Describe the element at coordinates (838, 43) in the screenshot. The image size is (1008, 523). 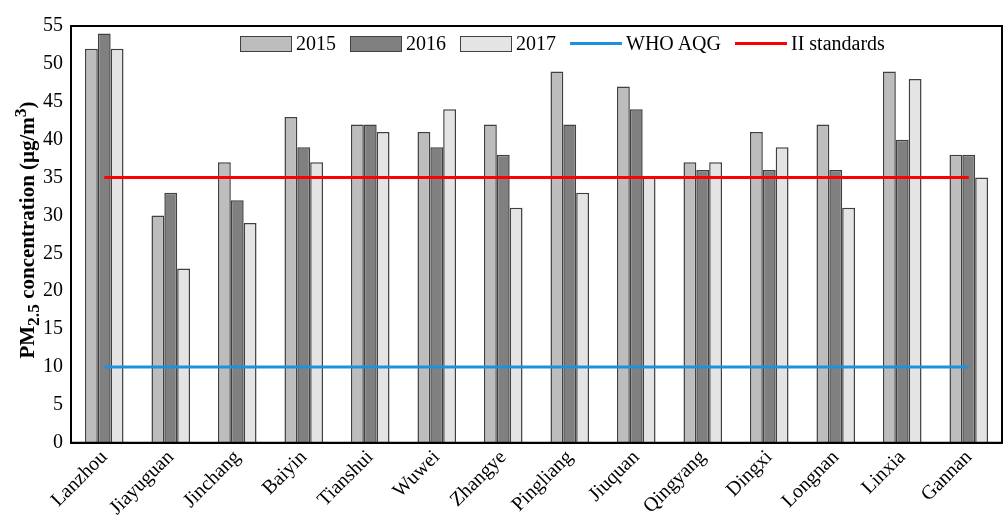
I see `legend-label: II standards` at that location.